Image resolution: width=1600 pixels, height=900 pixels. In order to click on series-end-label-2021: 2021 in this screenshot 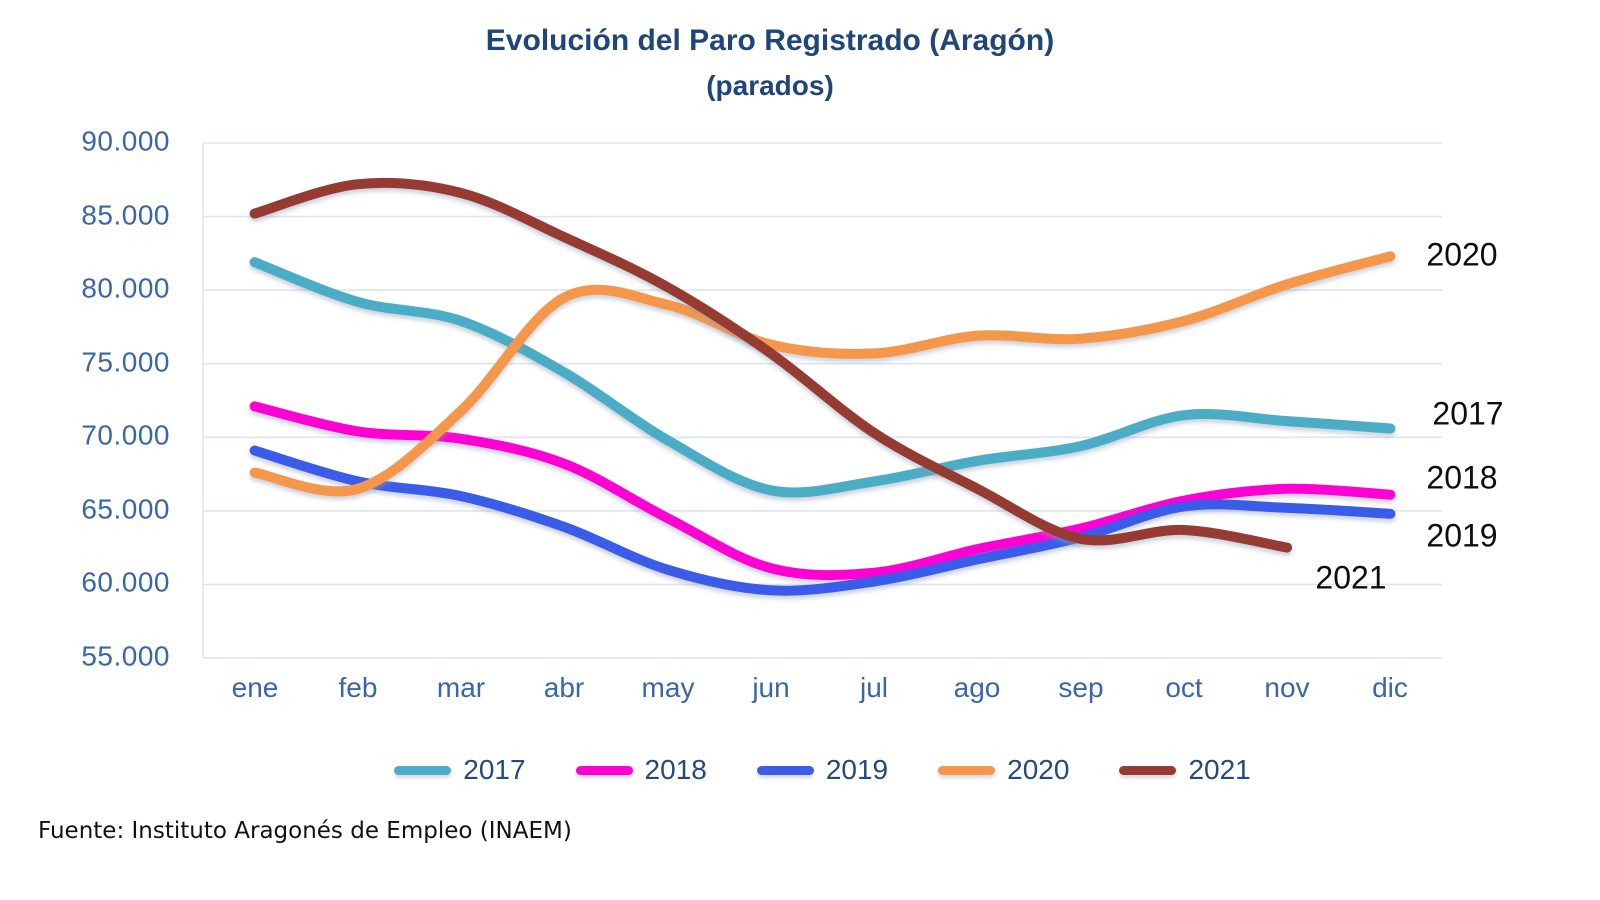, I will do `click(1351, 577)`.